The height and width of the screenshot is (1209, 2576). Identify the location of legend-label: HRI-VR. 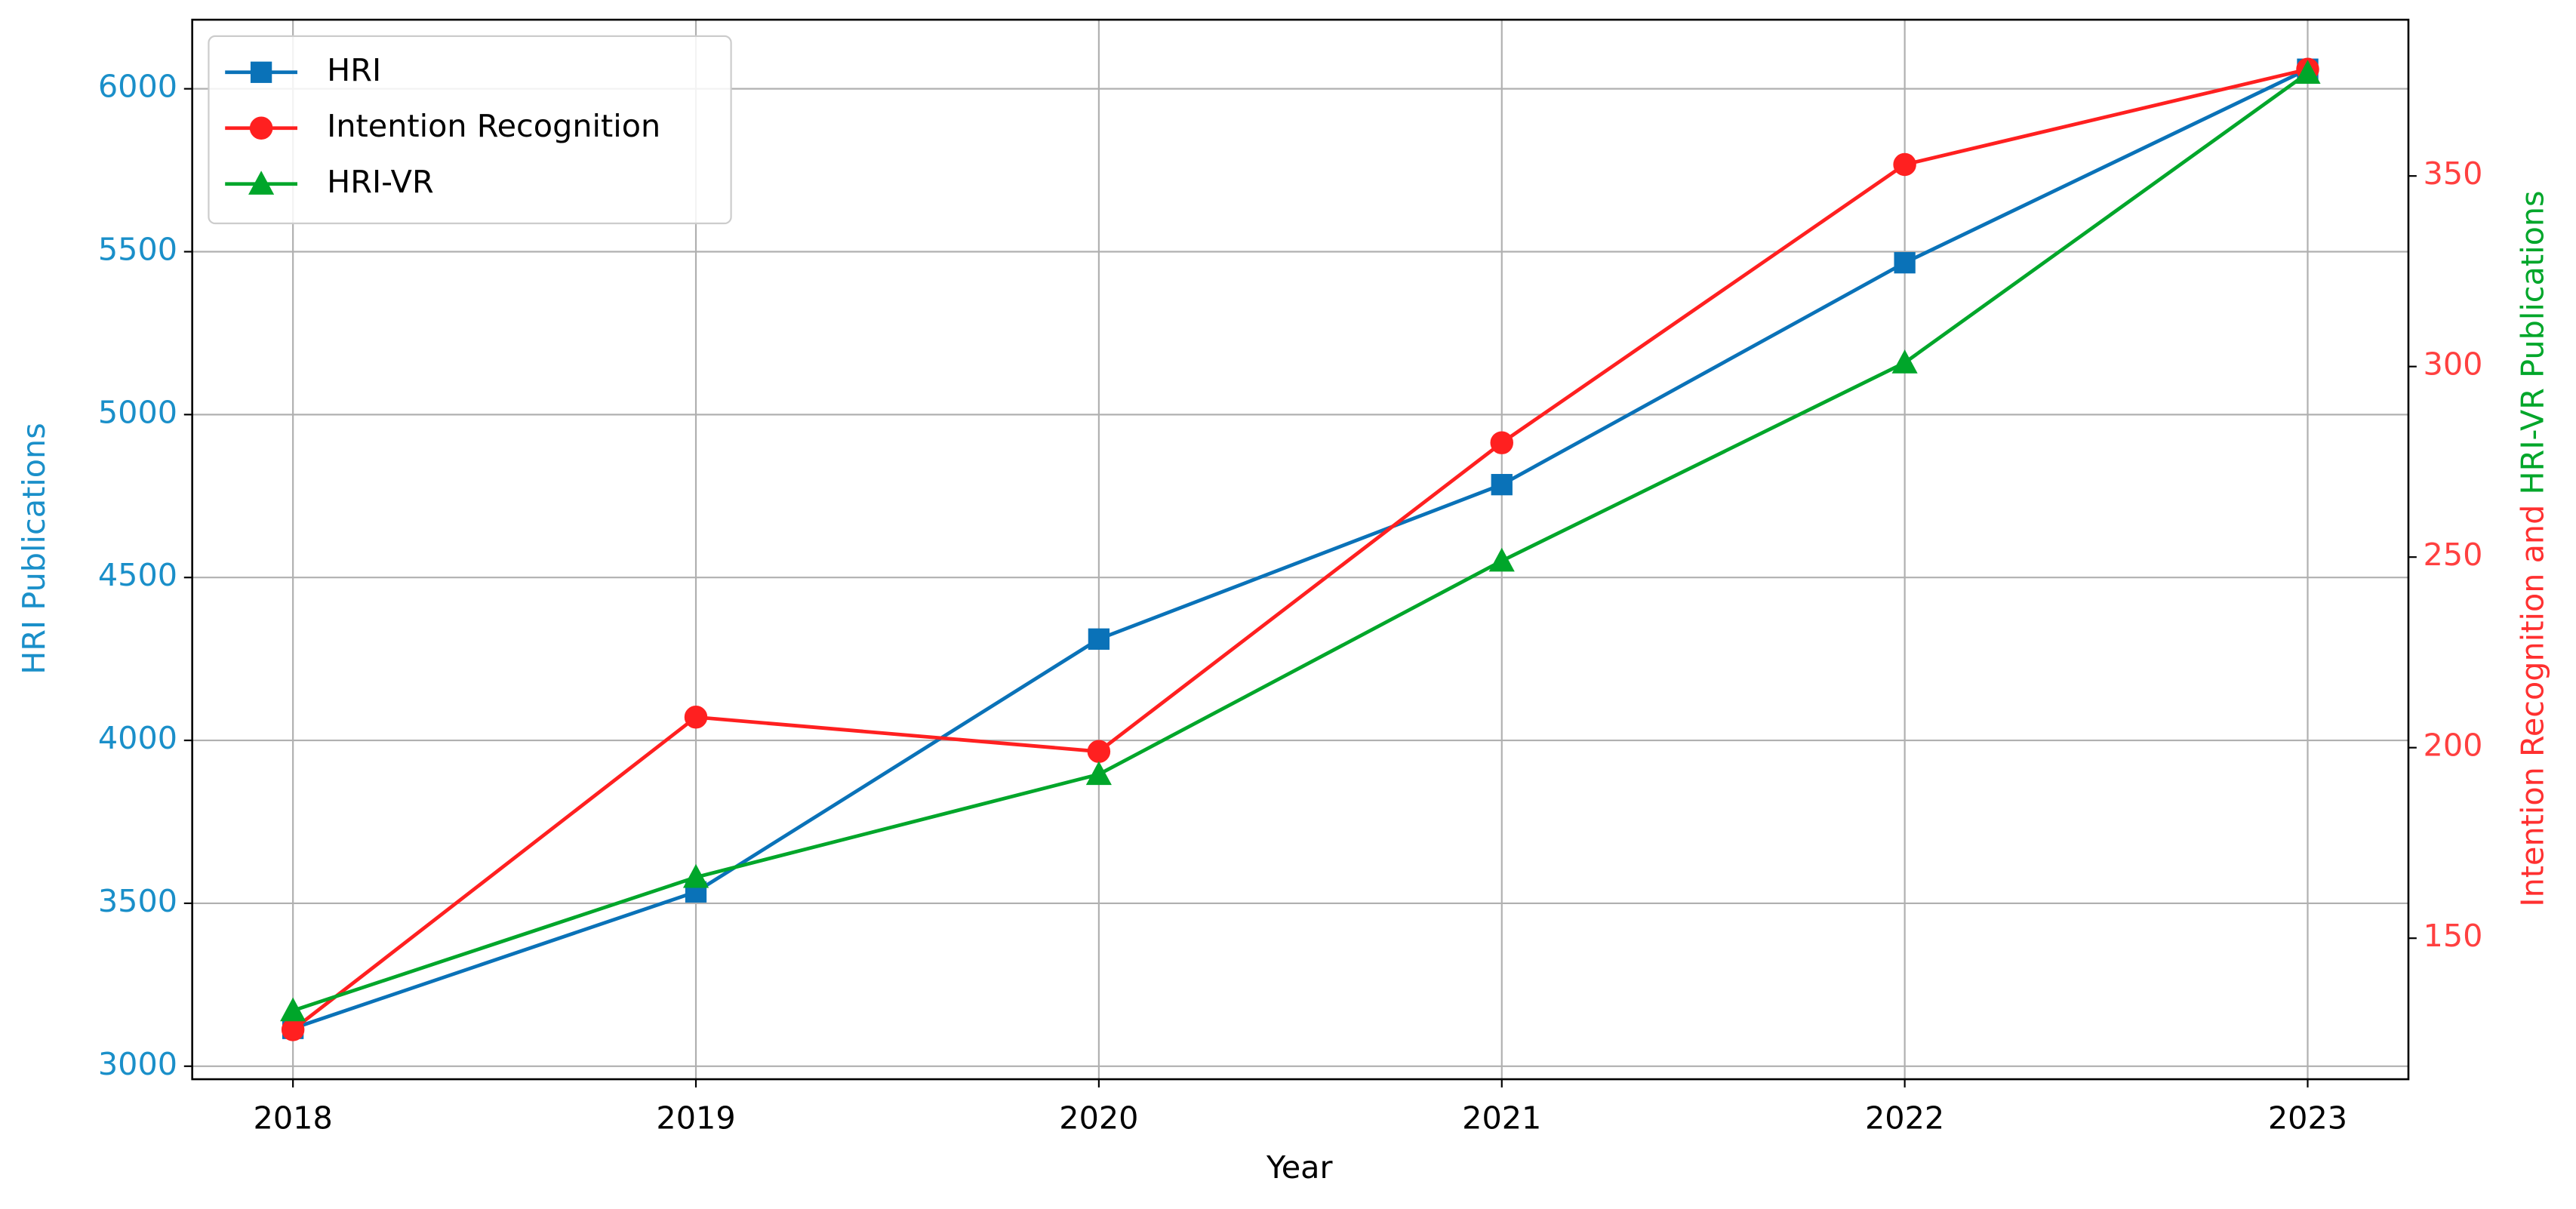
(380, 182).